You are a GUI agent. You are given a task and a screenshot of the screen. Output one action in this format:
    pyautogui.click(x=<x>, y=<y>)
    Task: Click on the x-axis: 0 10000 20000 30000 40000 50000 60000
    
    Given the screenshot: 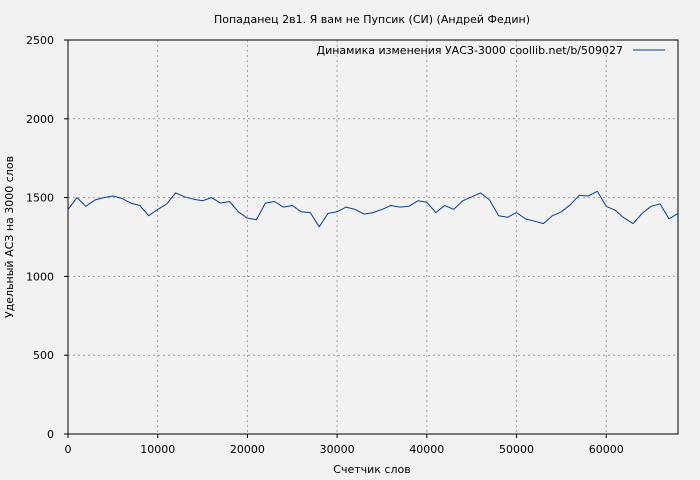 What is the action you would take?
    pyautogui.click(x=344, y=445)
    